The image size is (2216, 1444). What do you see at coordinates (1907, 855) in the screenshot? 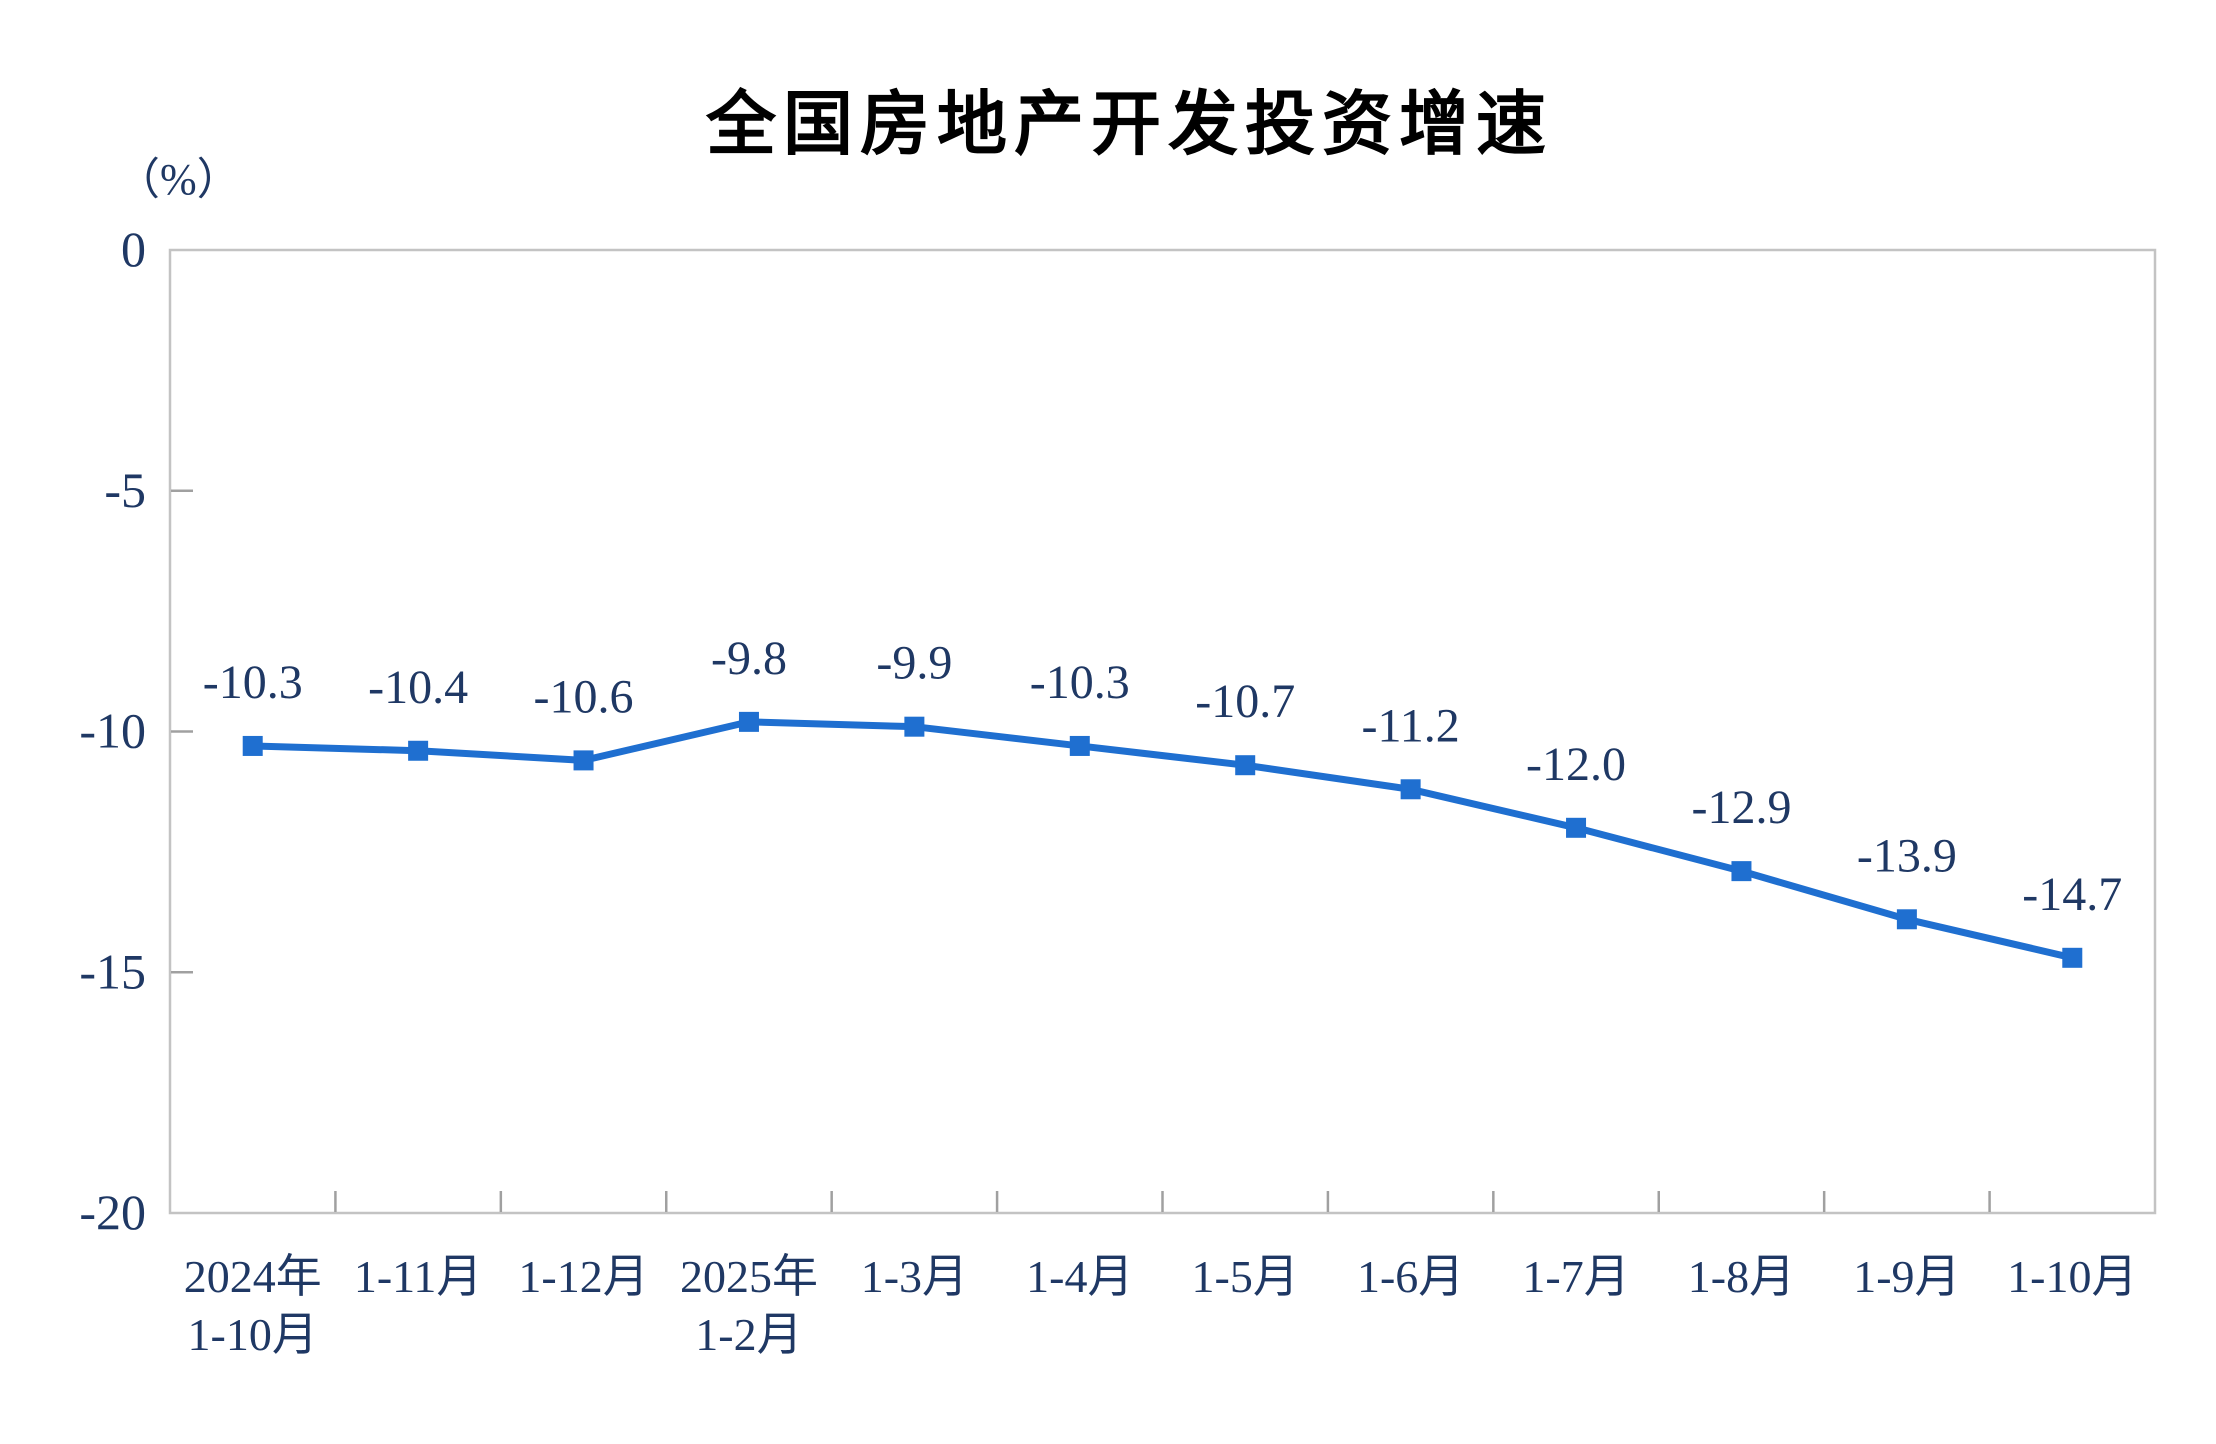
I see `data-point-label: -13.9` at bounding box center [1907, 855].